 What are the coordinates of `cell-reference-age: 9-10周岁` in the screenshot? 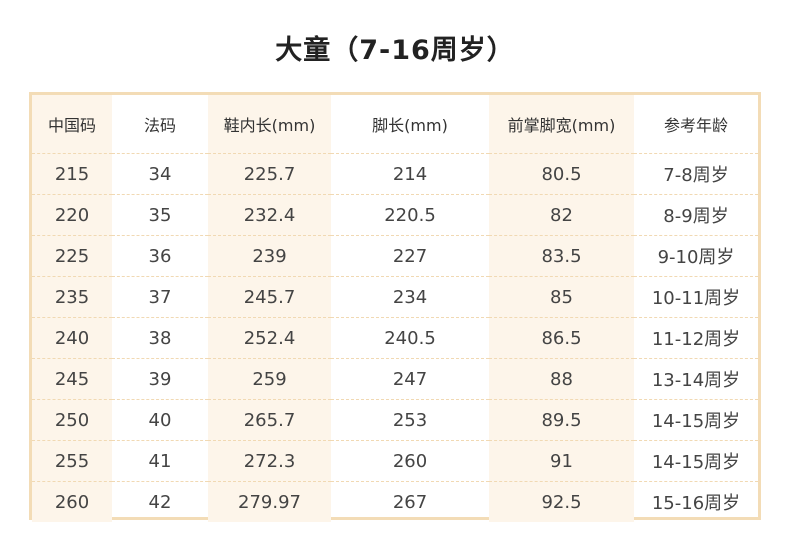 It's located at (696, 256).